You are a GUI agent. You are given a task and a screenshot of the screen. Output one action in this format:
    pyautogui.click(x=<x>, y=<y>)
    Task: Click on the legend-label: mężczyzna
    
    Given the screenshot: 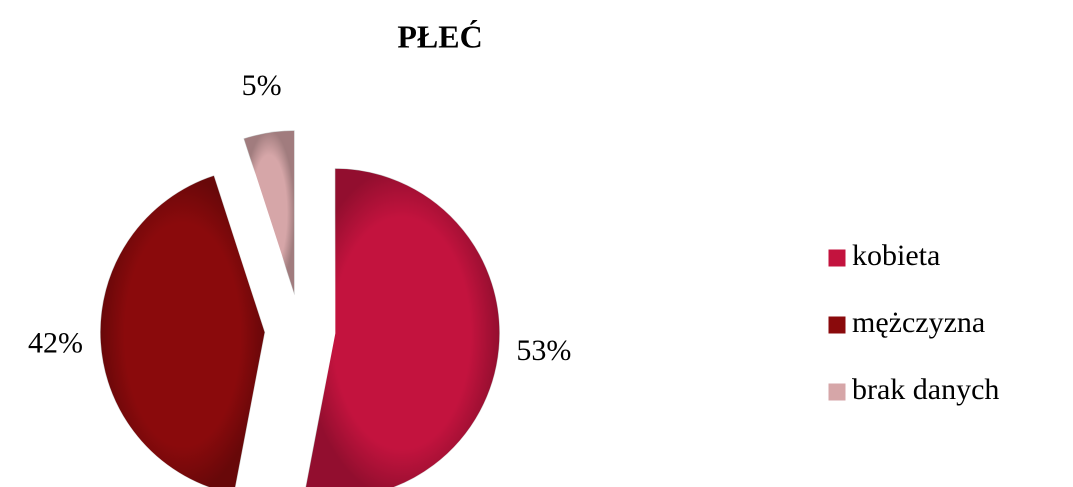 What is the action you would take?
    pyautogui.click(x=918, y=322)
    